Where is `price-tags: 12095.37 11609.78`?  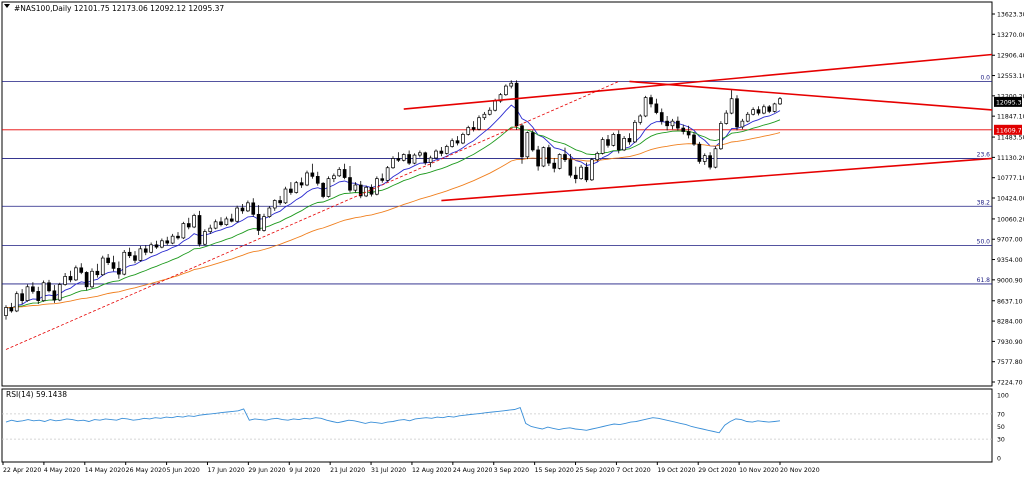
price-tags: 12095.37 11609.78 is located at coordinates (1009, 115).